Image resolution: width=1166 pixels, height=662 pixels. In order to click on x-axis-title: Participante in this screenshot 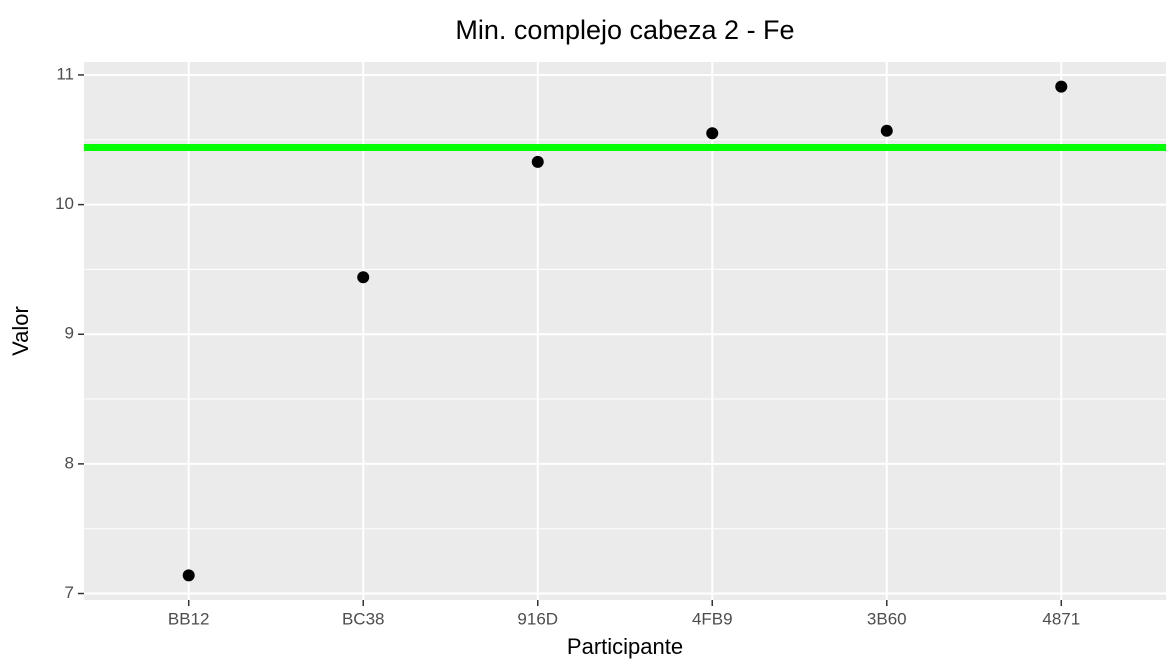, I will do `click(625, 646)`.